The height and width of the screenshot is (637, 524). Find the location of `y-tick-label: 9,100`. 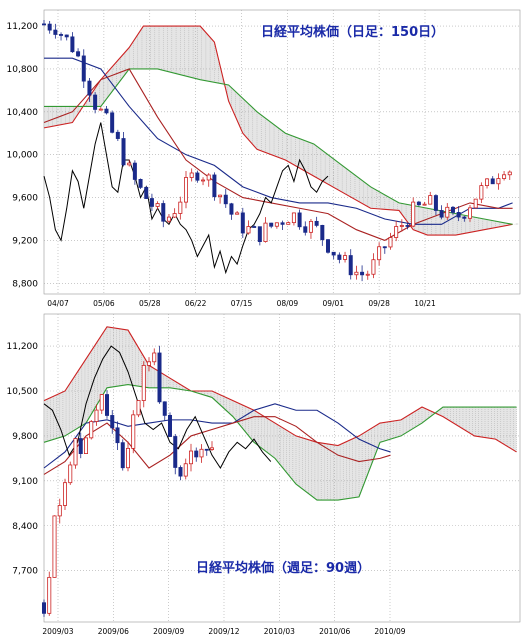

y-tick-label: 9,100 is located at coordinates (25, 482).